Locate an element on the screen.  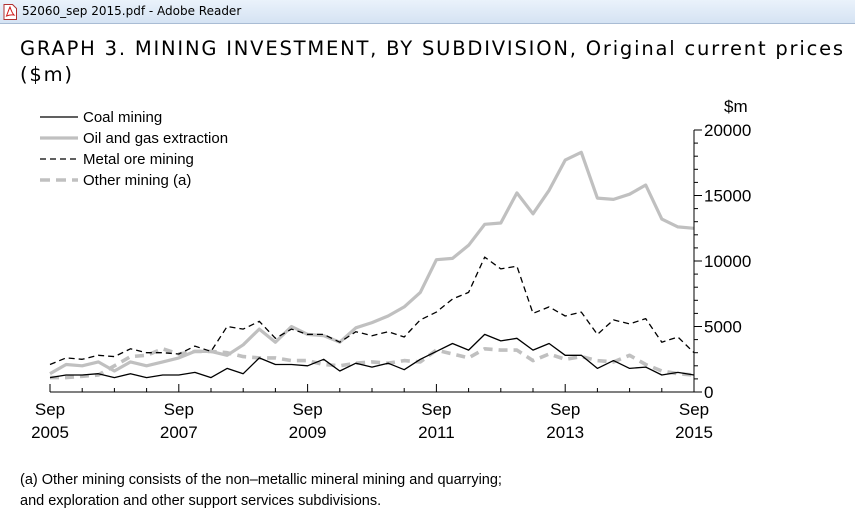
x-tick-label-year: 2013 is located at coordinates (565, 432).